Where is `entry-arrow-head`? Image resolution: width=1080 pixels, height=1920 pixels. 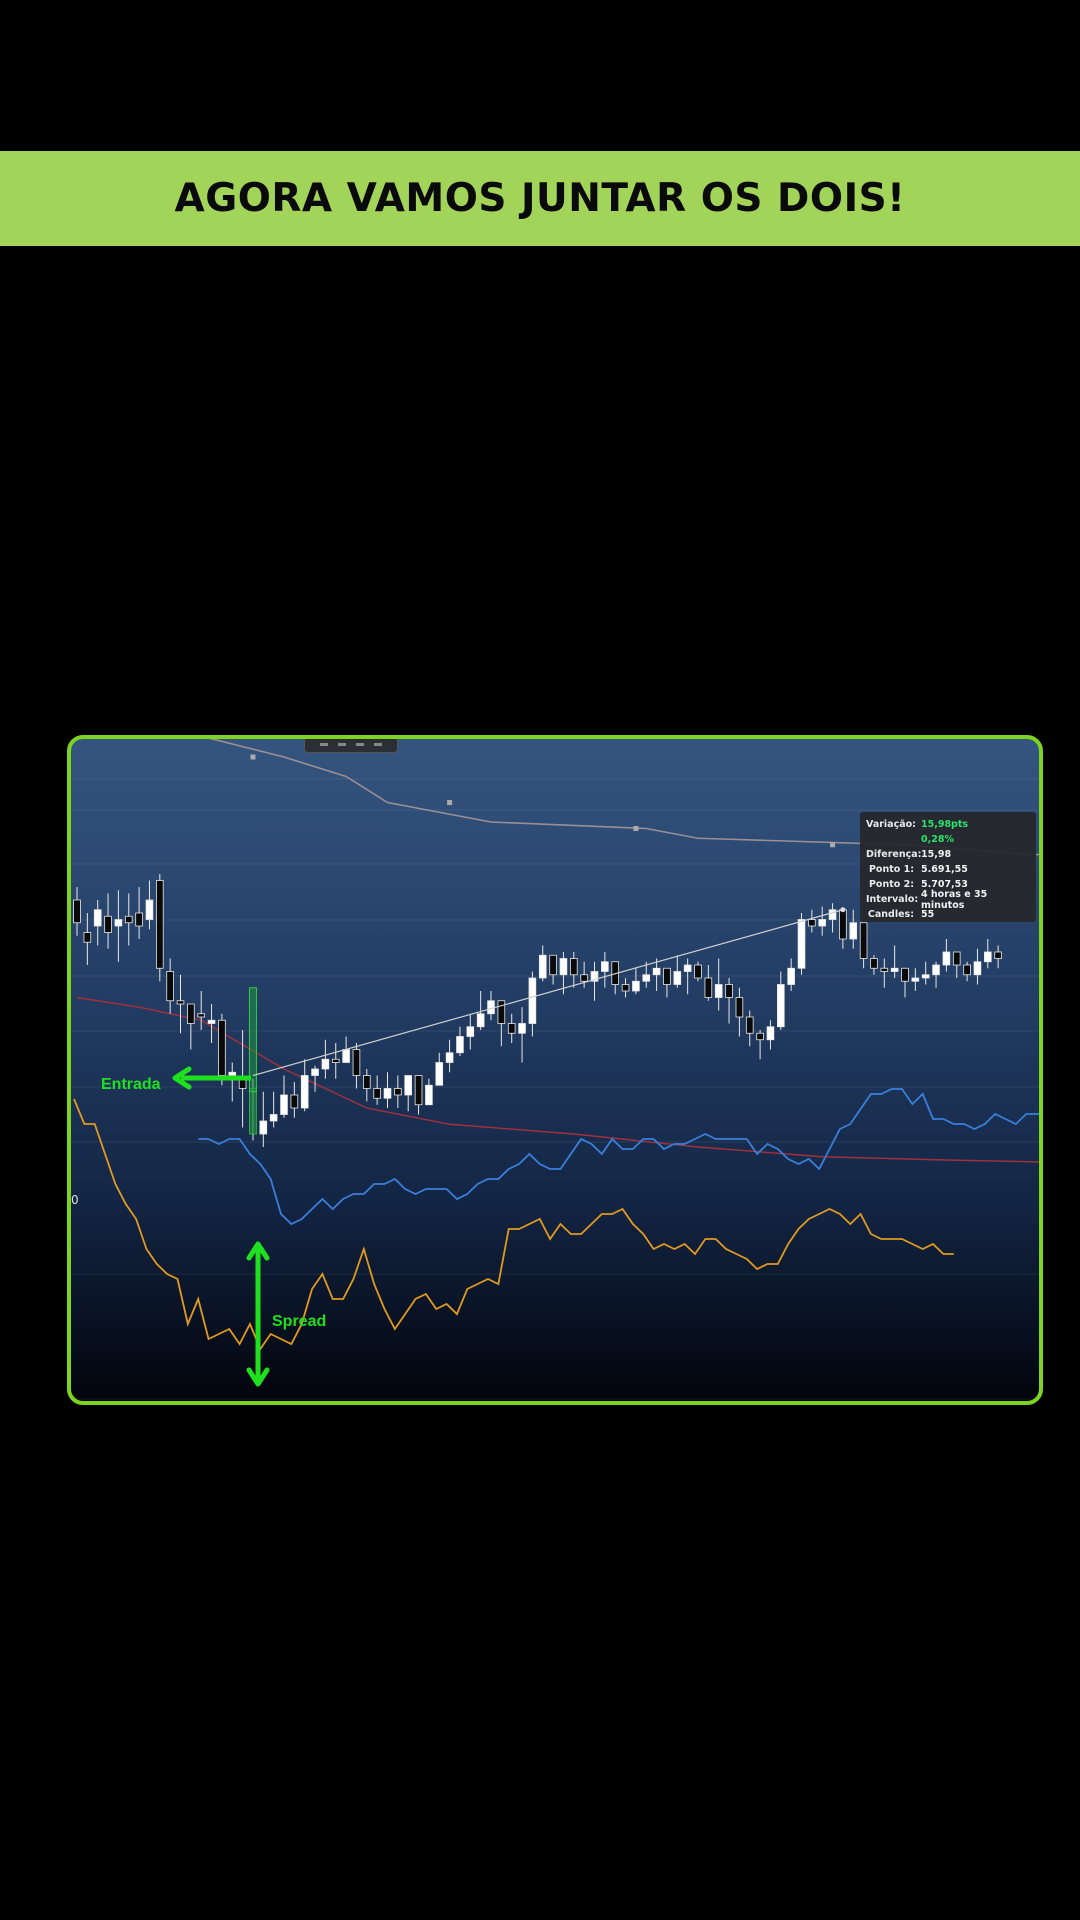
entry-arrow-head is located at coordinates (182, 1078).